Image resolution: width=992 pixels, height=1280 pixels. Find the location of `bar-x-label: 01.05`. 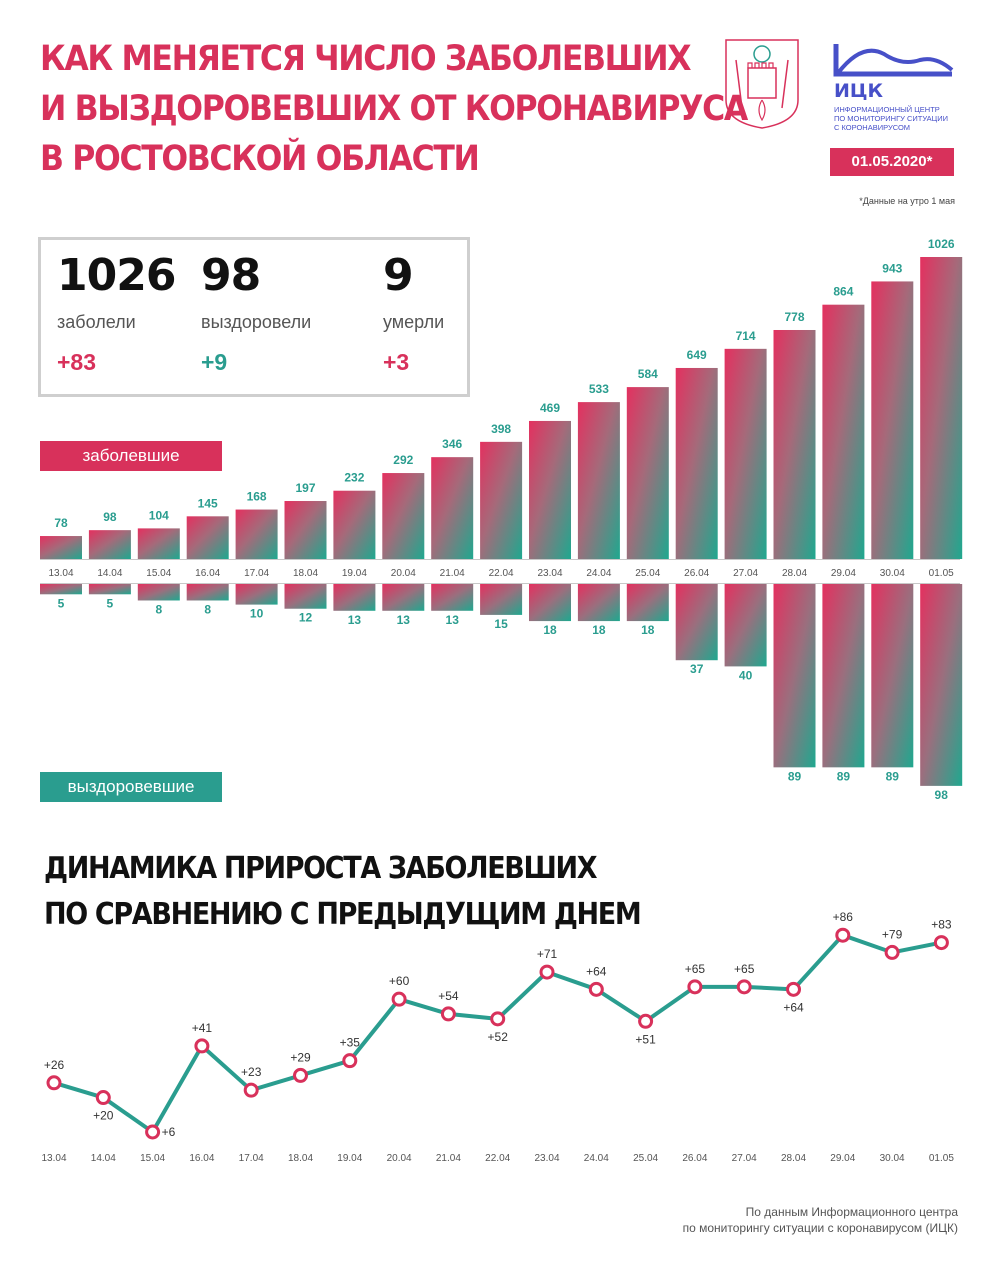

bar-x-label: 01.05 is located at coordinates (941, 573).